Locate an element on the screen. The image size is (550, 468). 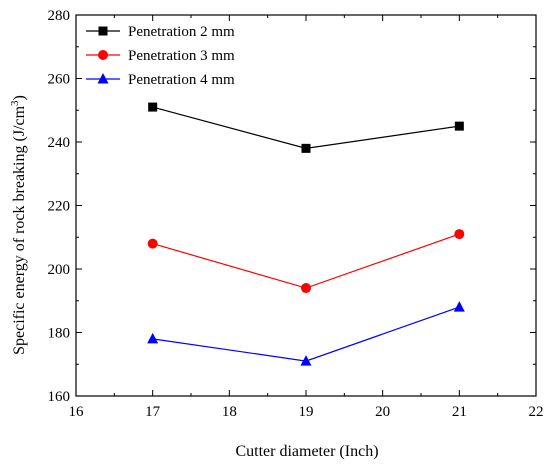
y-axis-label-close: ) is located at coordinates (19, 97).